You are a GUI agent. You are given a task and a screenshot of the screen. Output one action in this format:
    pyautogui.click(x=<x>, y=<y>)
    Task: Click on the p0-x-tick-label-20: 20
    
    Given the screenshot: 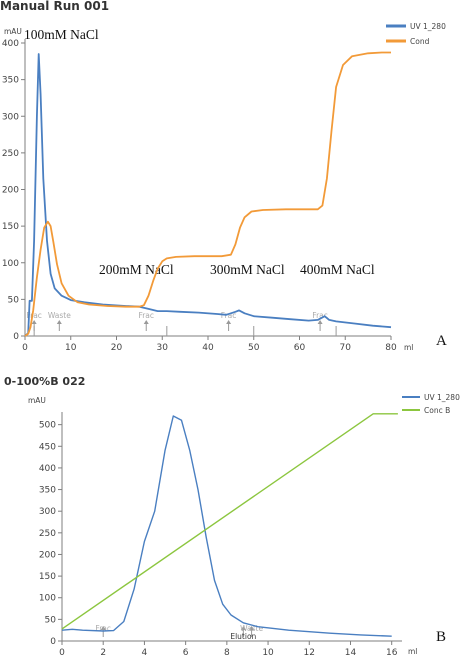 What is the action you would take?
    pyautogui.click(x=117, y=348)
    